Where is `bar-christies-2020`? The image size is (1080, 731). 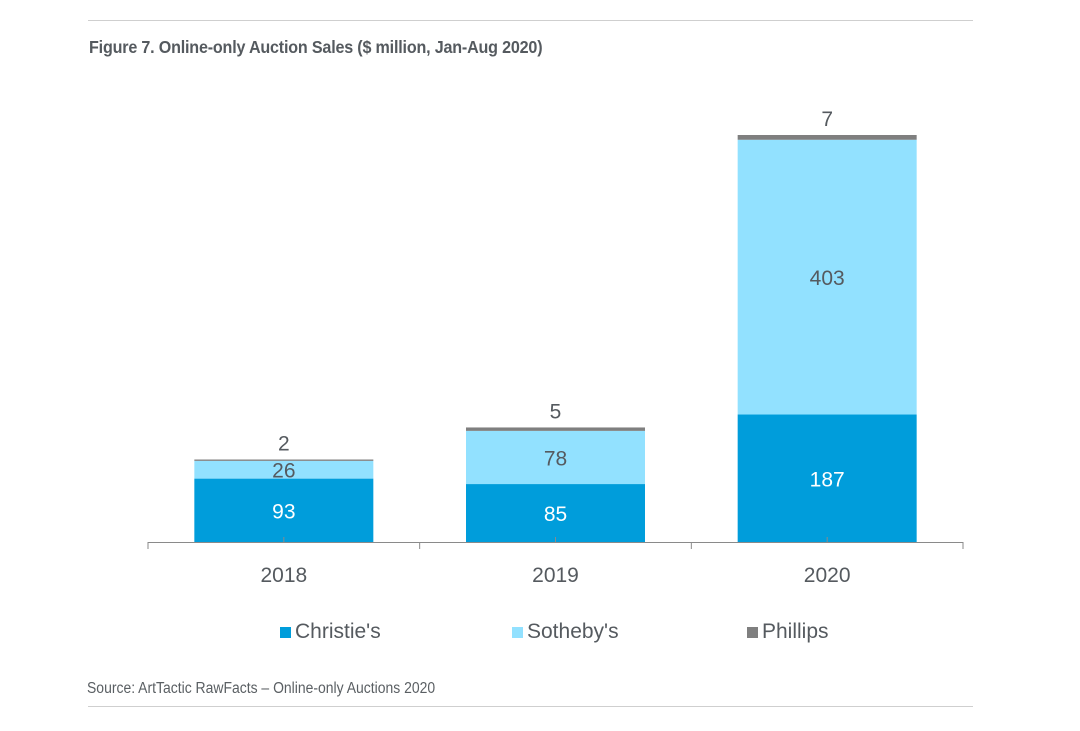 bar-christies-2020 is located at coordinates (827, 478).